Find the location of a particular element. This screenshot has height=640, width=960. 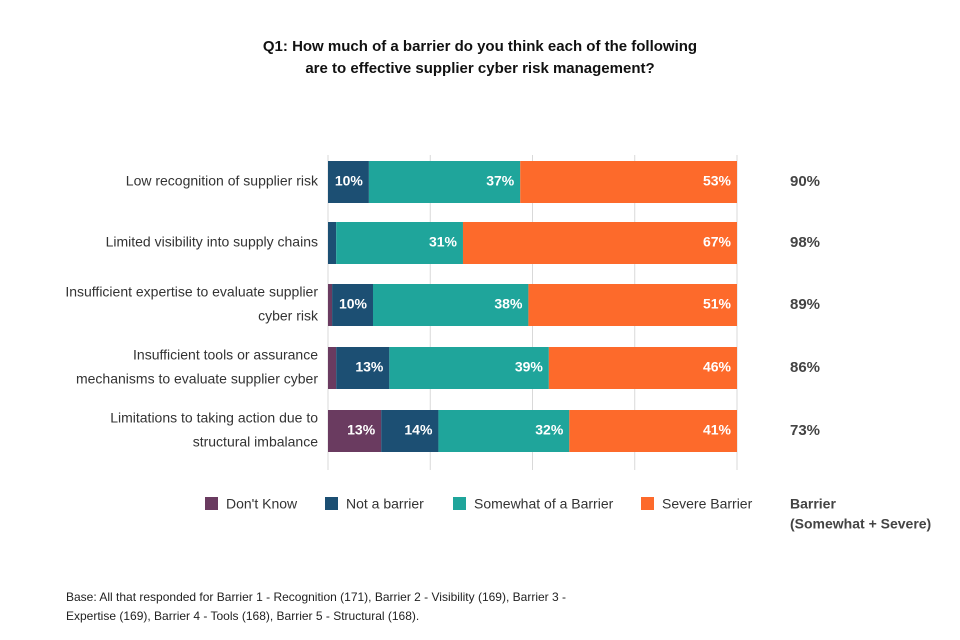

y-tick-label: Limitations to taking action due to is located at coordinates (214, 418).